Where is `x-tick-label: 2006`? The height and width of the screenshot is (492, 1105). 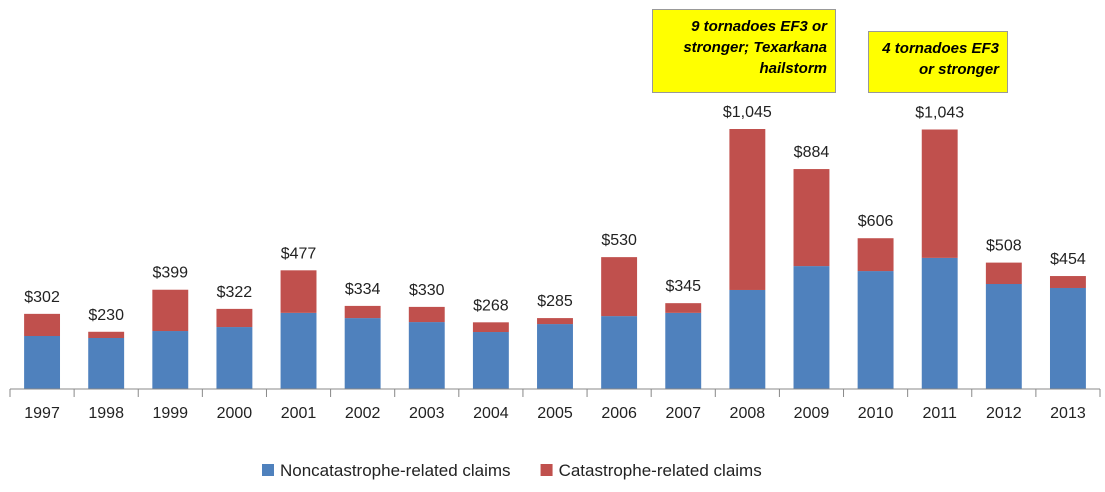 x-tick-label: 2006 is located at coordinates (619, 413).